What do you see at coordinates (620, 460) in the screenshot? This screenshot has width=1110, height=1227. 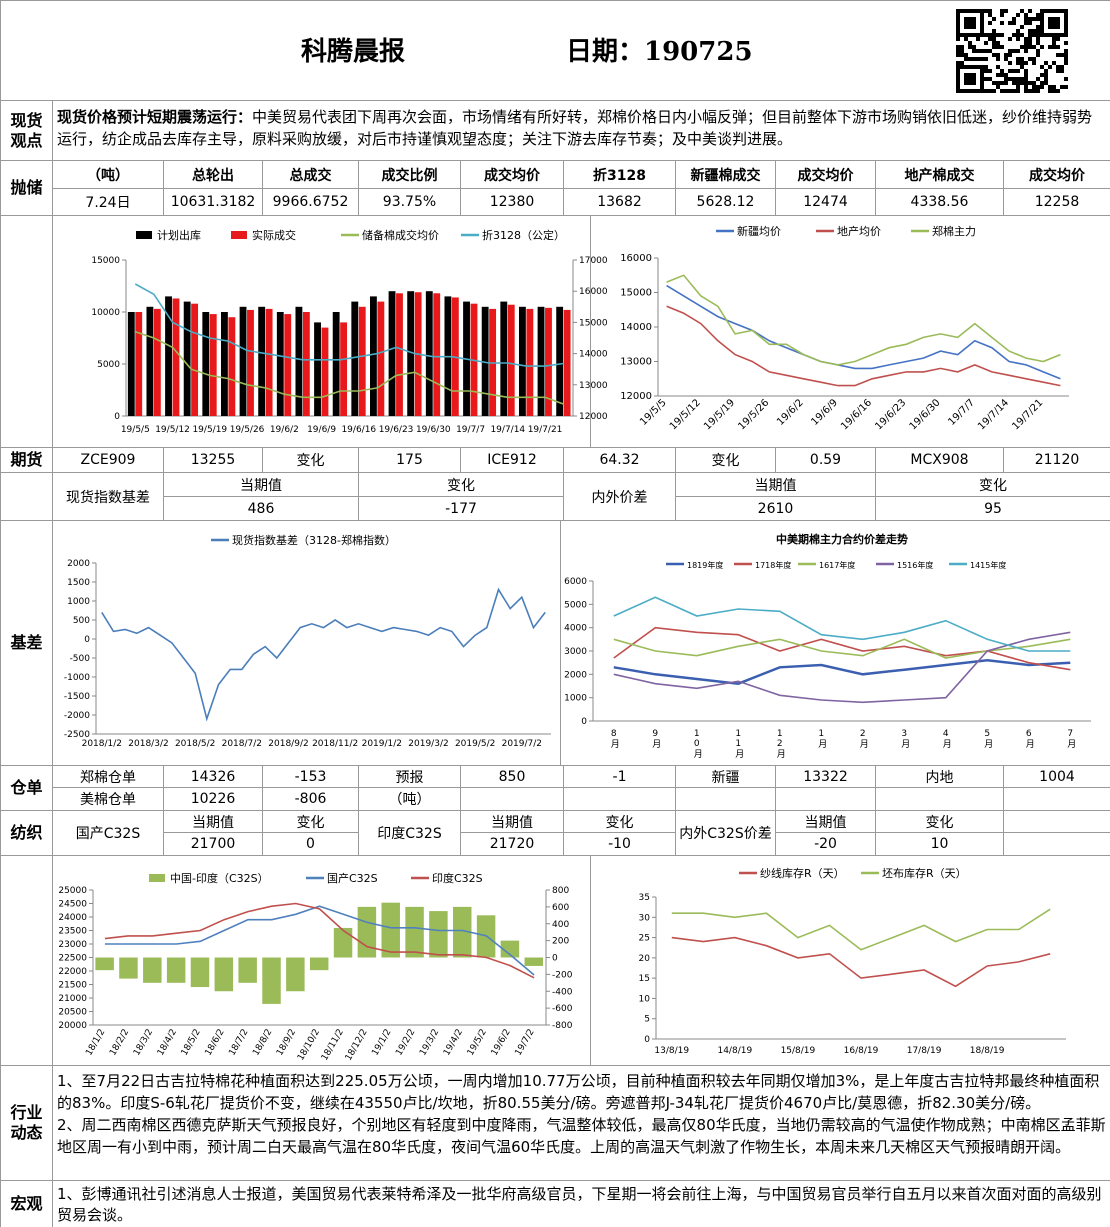 I see `table-cell: 64.32` at bounding box center [620, 460].